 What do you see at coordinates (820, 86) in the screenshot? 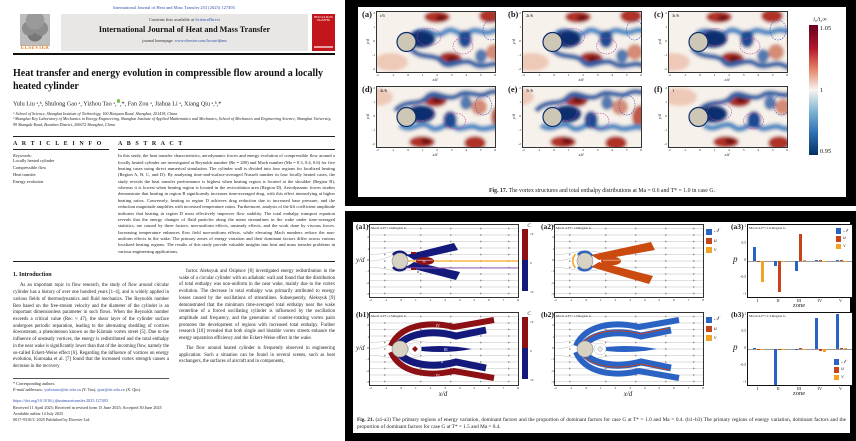
I see `fig17-colorbar: i₀/i₀∞ 1.05 1 0.95` at bounding box center [820, 86].